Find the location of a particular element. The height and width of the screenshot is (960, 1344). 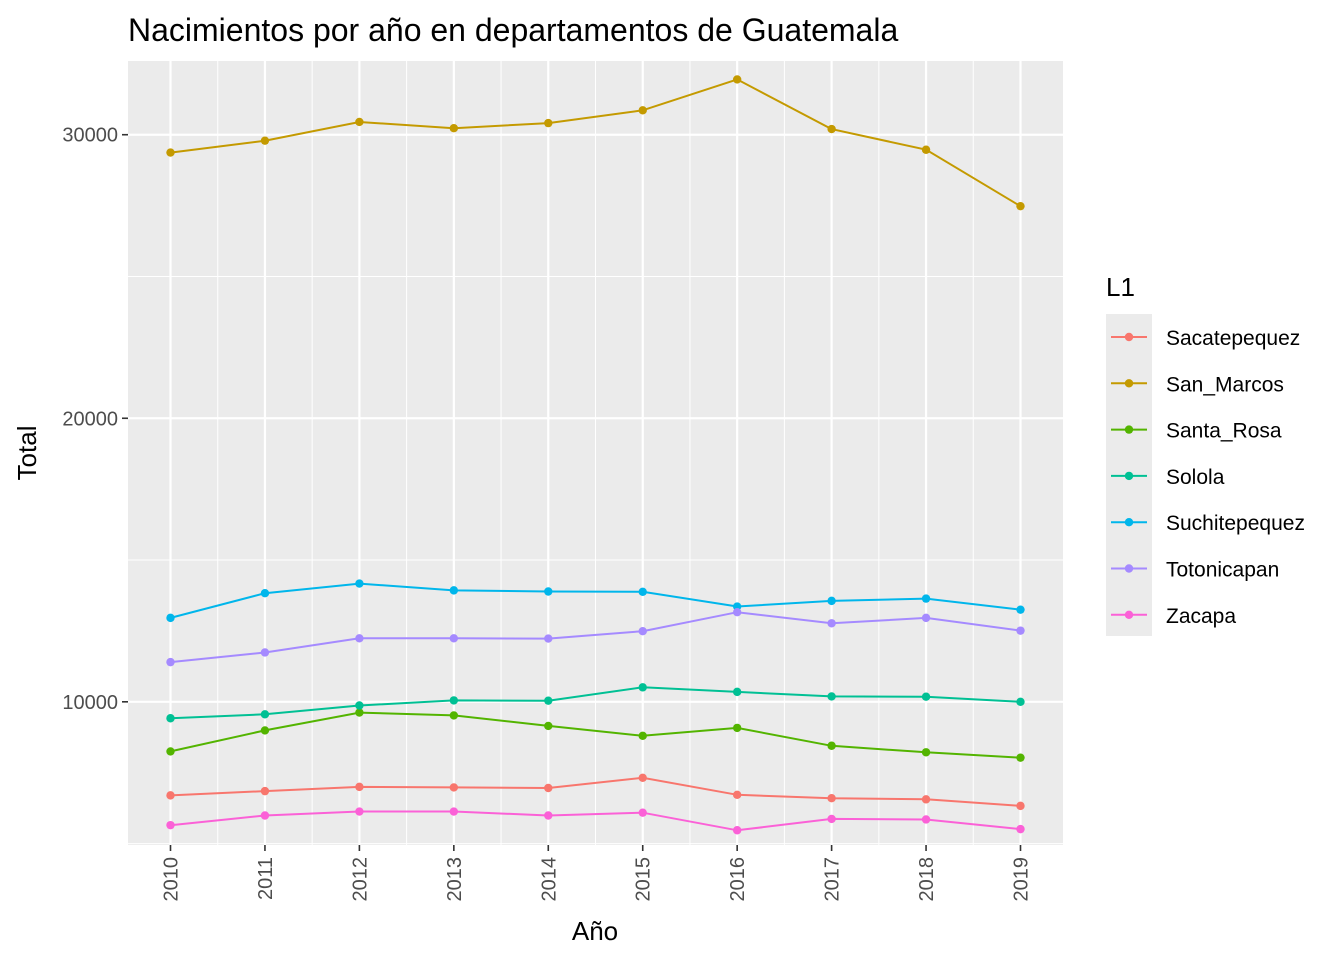

y-axis-title: Total is located at coordinates (27, 453).